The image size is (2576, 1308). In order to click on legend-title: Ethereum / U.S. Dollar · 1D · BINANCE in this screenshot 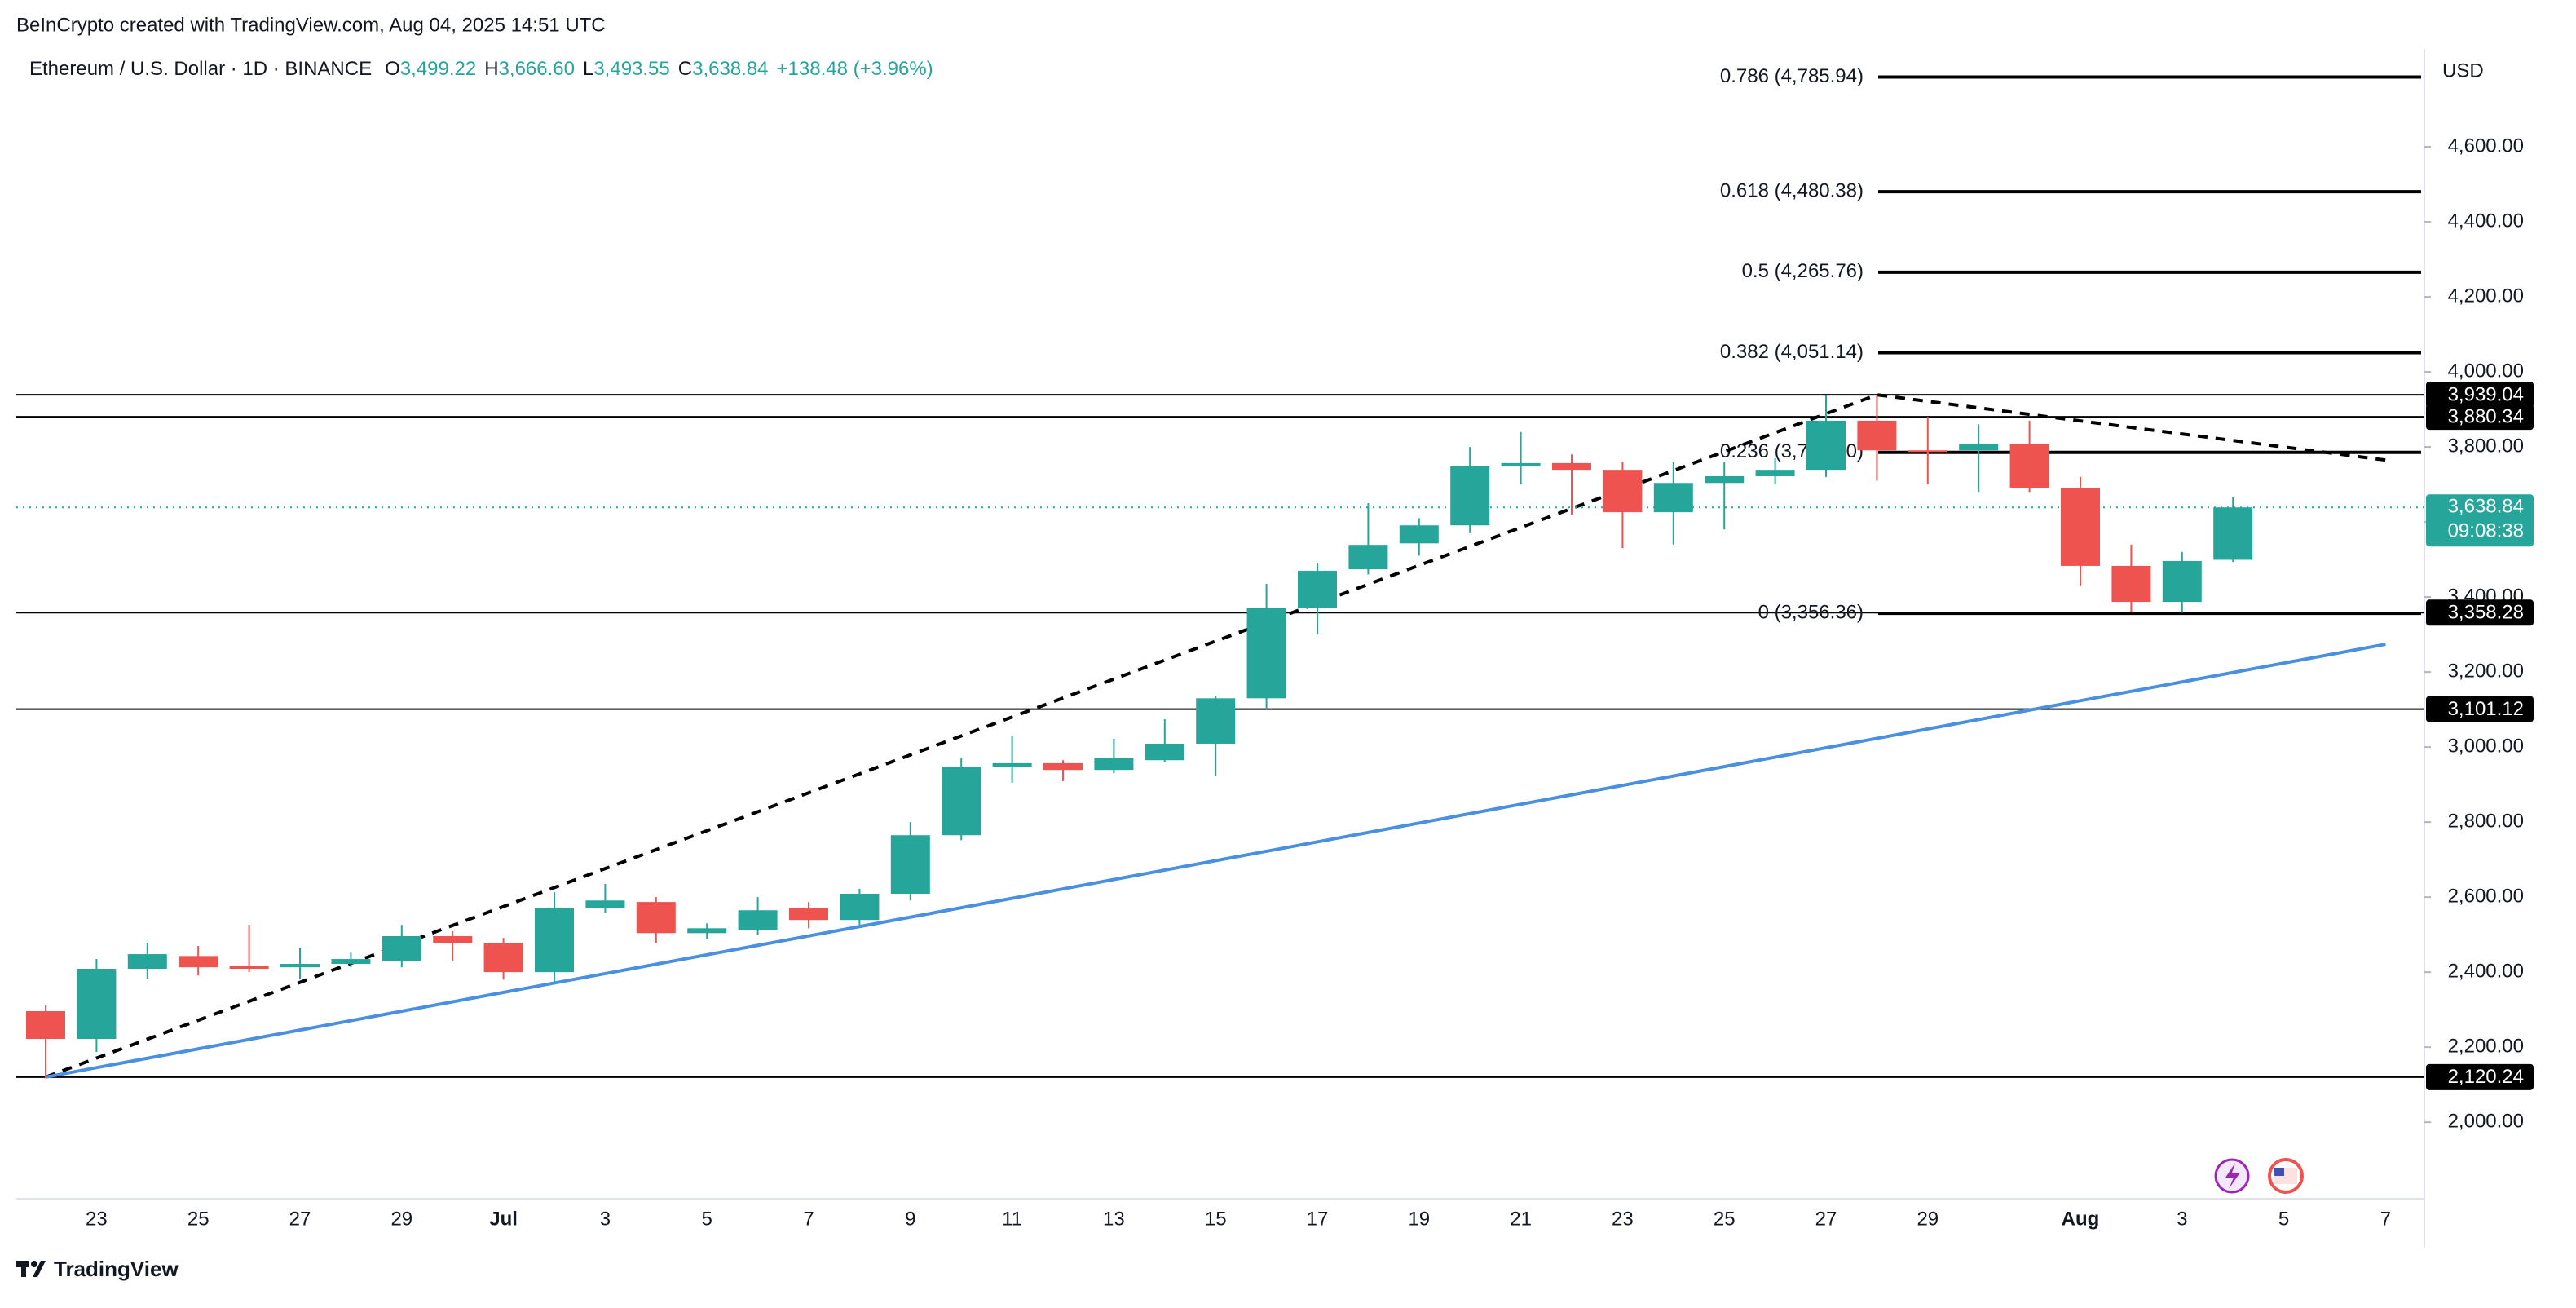, I will do `click(200, 69)`.